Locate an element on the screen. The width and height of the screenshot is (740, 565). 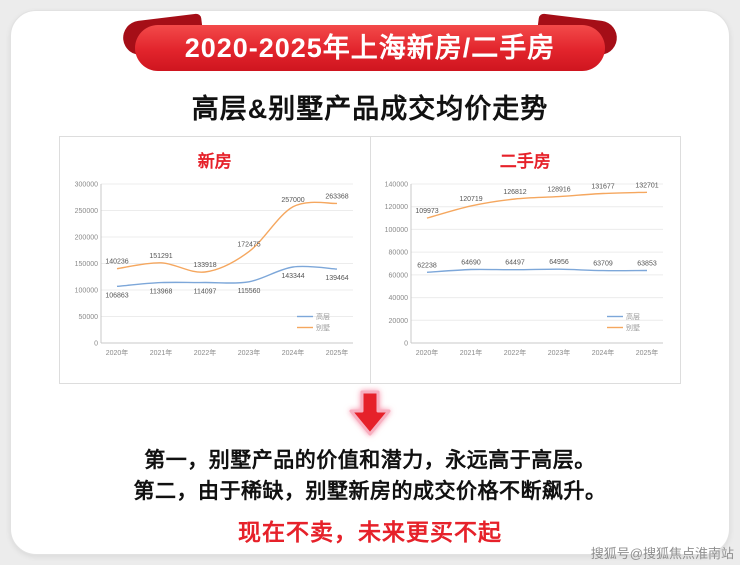
svg-text: 63709 is located at coordinates (604, 264).